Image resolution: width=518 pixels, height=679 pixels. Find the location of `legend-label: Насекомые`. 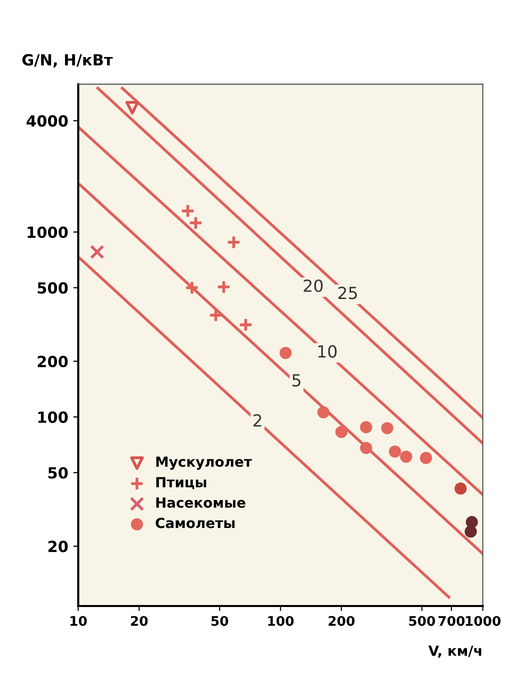

legend-label: Насекомые is located at coordinates (201, 502).